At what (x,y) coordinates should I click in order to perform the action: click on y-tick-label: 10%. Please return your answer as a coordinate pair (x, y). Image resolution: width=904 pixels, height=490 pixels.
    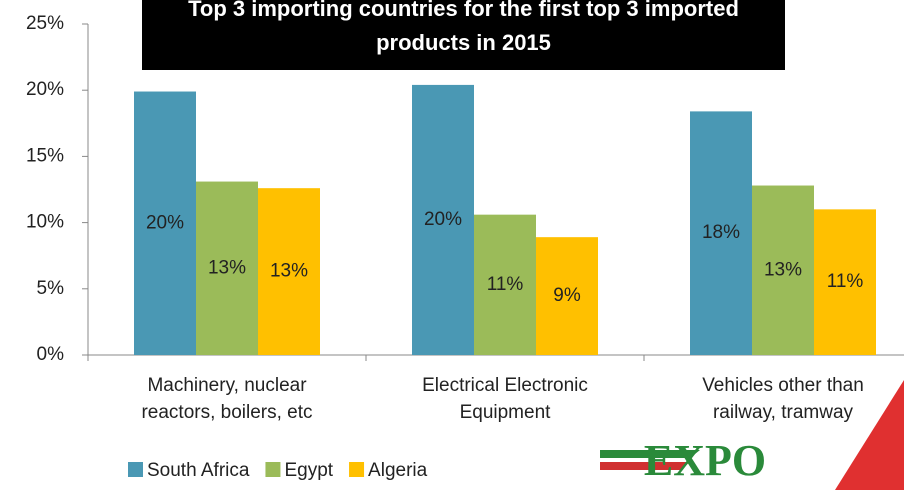
    Looking at the image, I should click on (45, 222).